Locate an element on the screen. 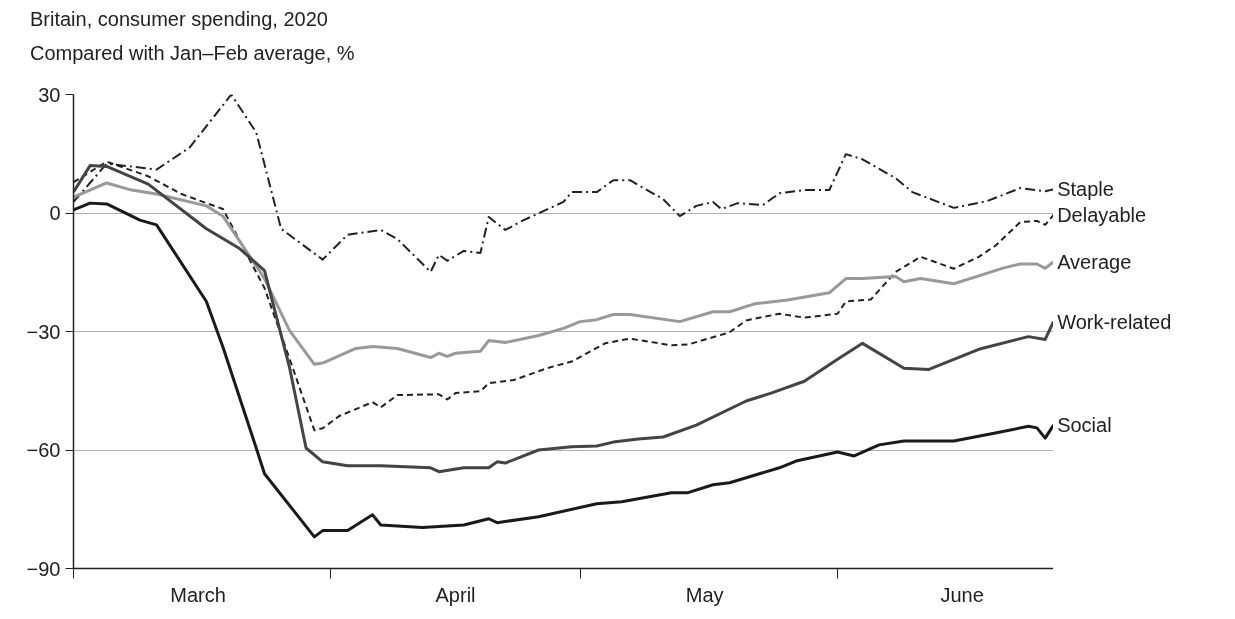  x-tick-label: June is located at coordinates (962, 594).